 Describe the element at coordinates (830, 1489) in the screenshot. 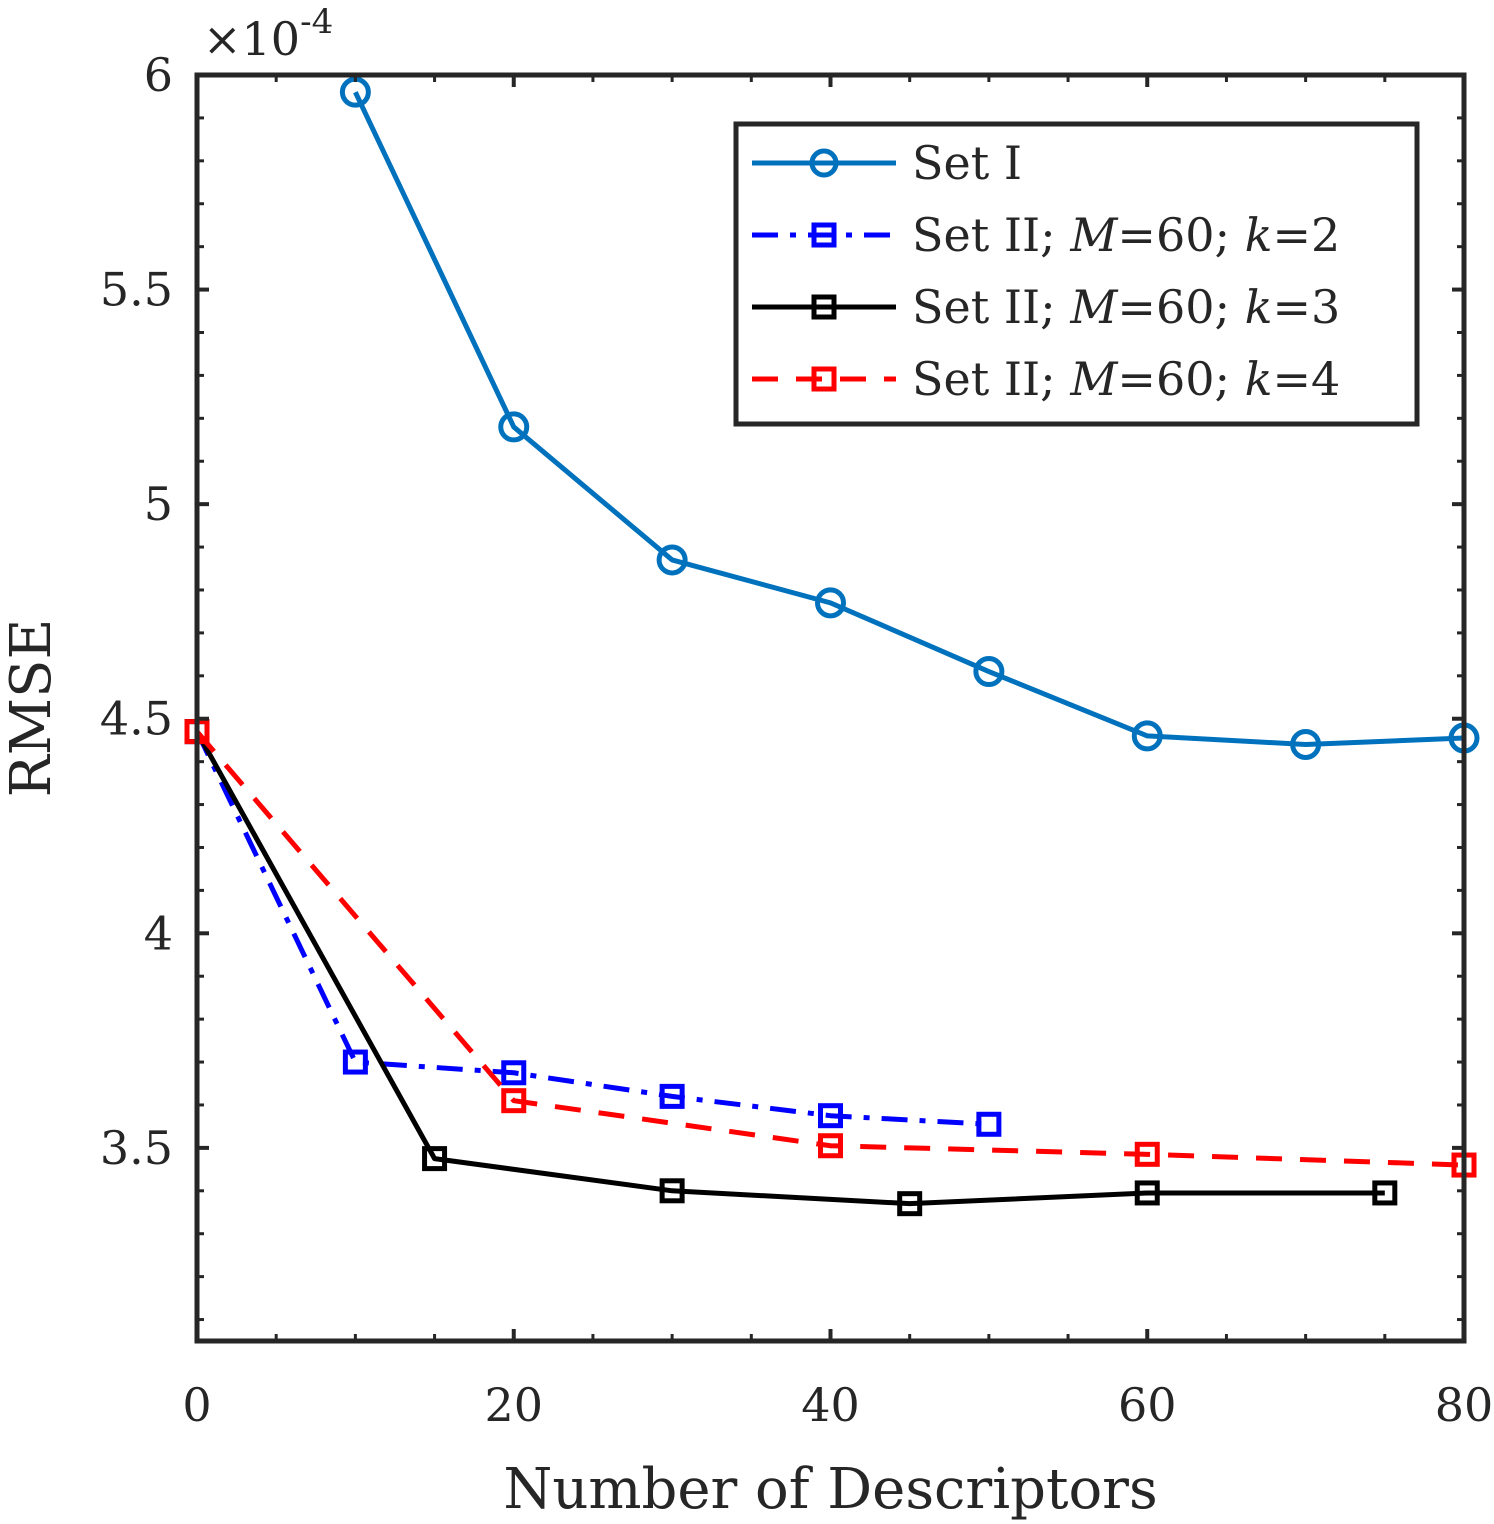

I see `x-axis-label: Number of Descriptors` at that location.